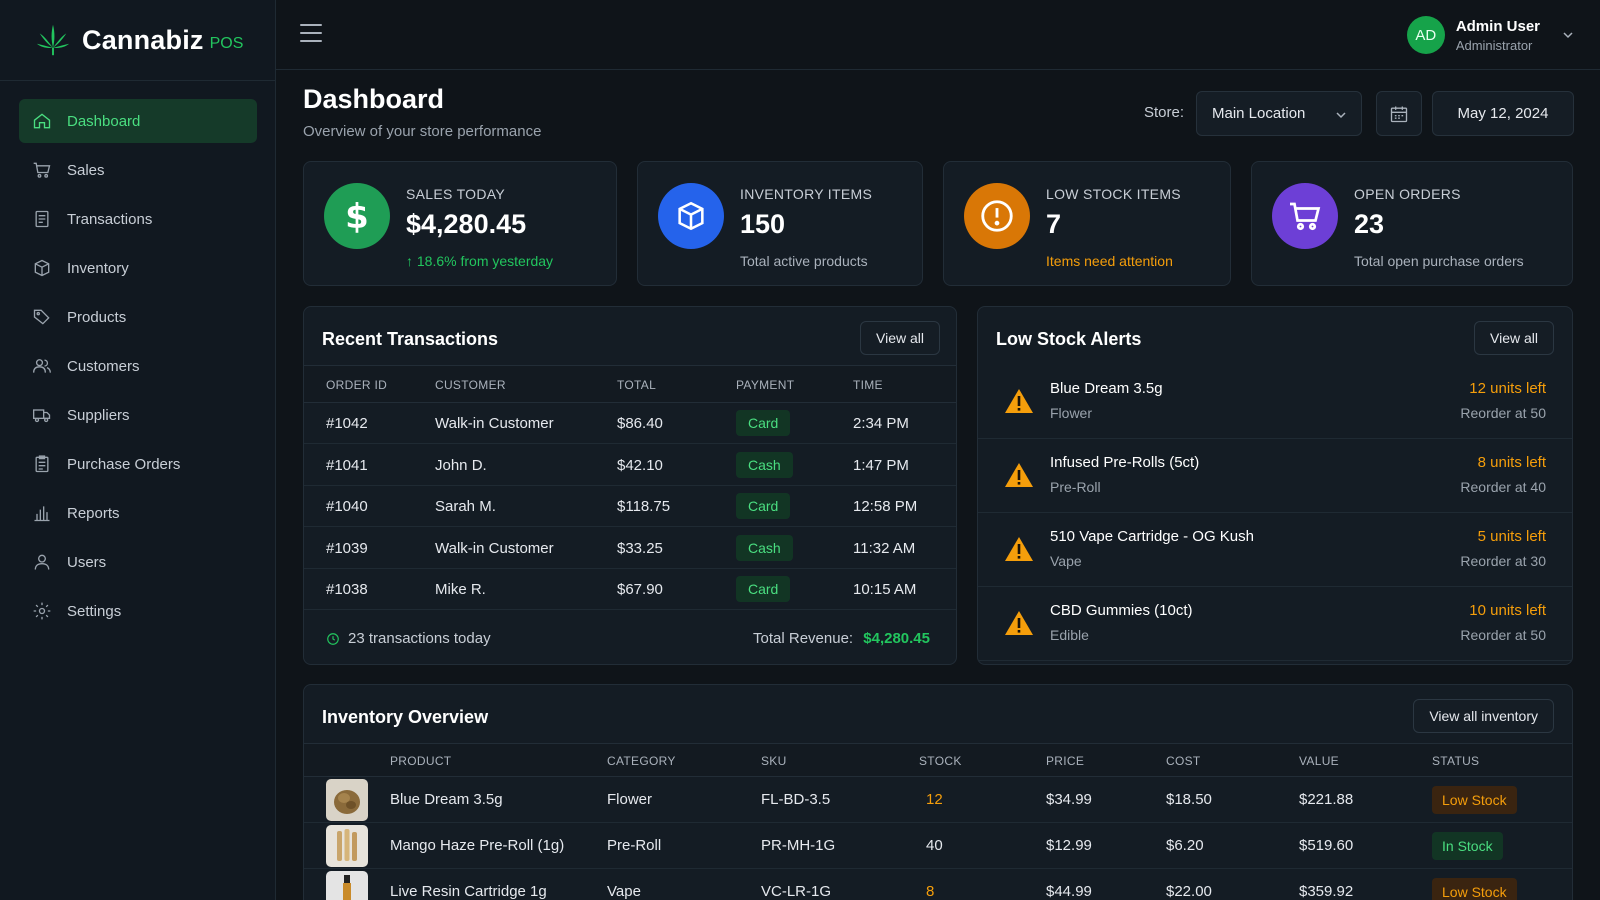 The height and width of the screenshot is (900, 1600). What do you see at coordinates (1407, 194) in the screenshot?
I see `stat-label: OPEN ORDERS` at bounding box center [1407, 194].